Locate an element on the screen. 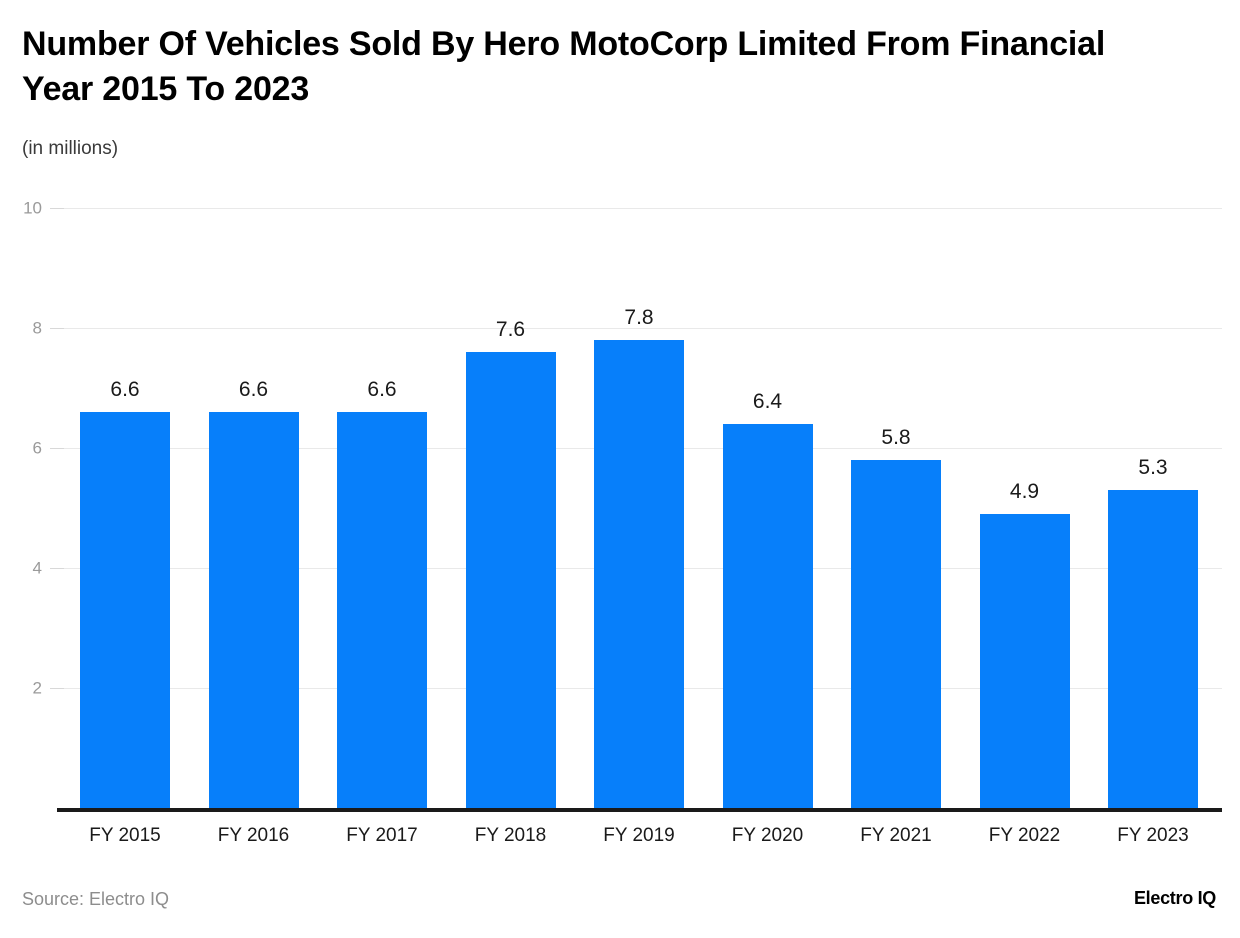  bar-group: 7.8 is located at coordinates (639, 557).